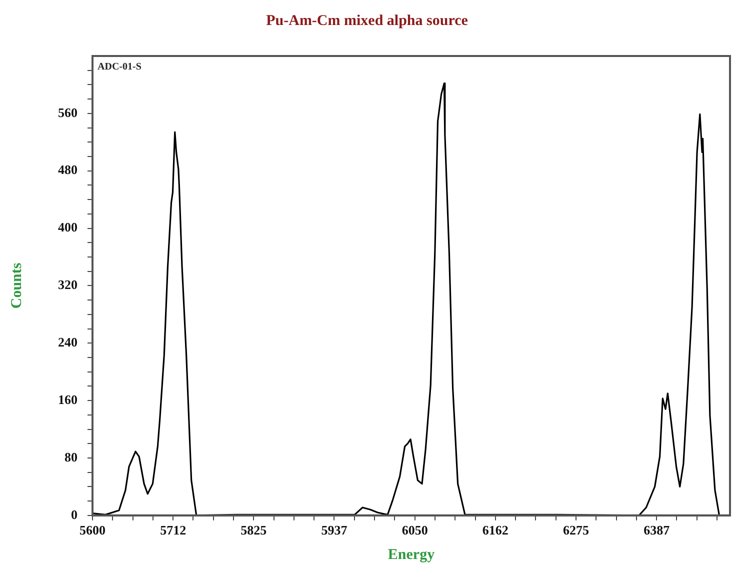 The height and width of the screenshot is (564, 732). Describe the element at coordinates (68, 284) in the screenshot. I see `y-tick-label: 320` at that location.